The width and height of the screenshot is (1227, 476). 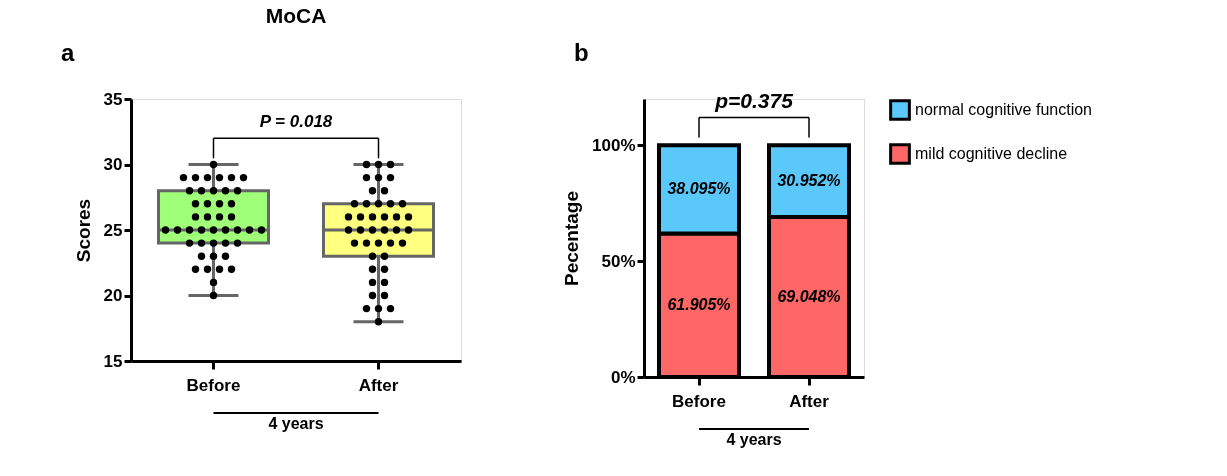 What do you see at coordinates (296, 15) in the screenshot?
I see `chart-title: MoCA` at bounding box center [296, 15].